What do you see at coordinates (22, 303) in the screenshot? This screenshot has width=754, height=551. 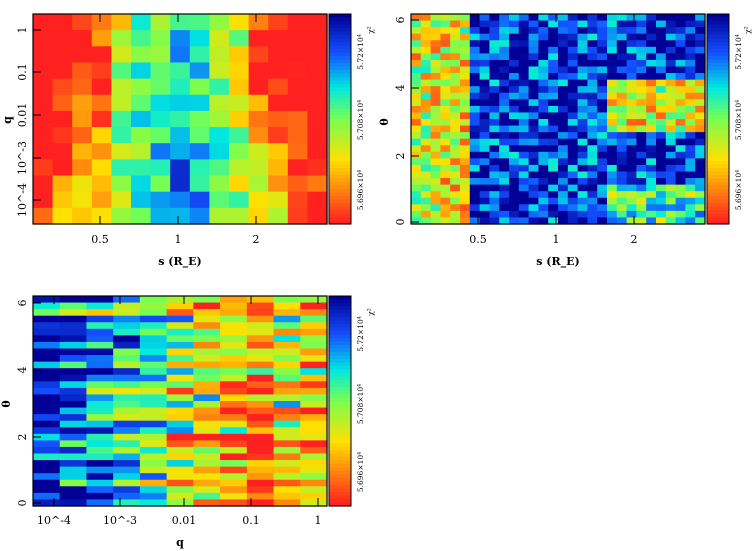 I see `y-tick-label: 6` at bounding box center [22, 303].